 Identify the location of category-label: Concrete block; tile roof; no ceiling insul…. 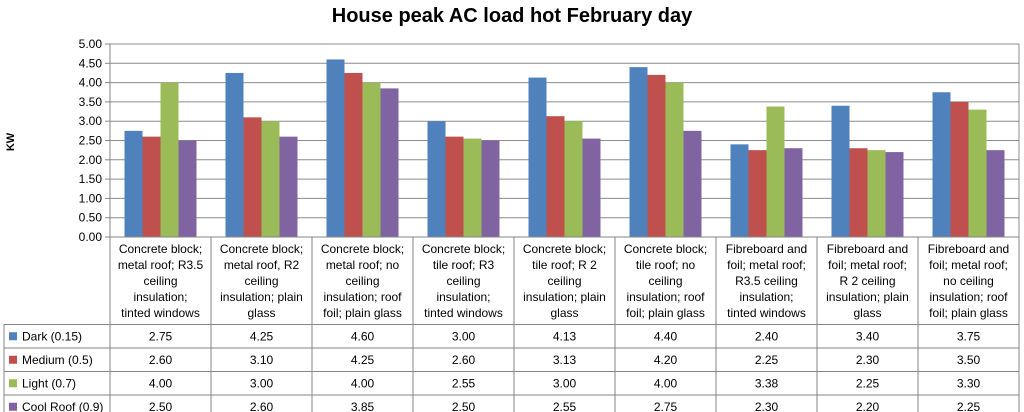
(665, 281).